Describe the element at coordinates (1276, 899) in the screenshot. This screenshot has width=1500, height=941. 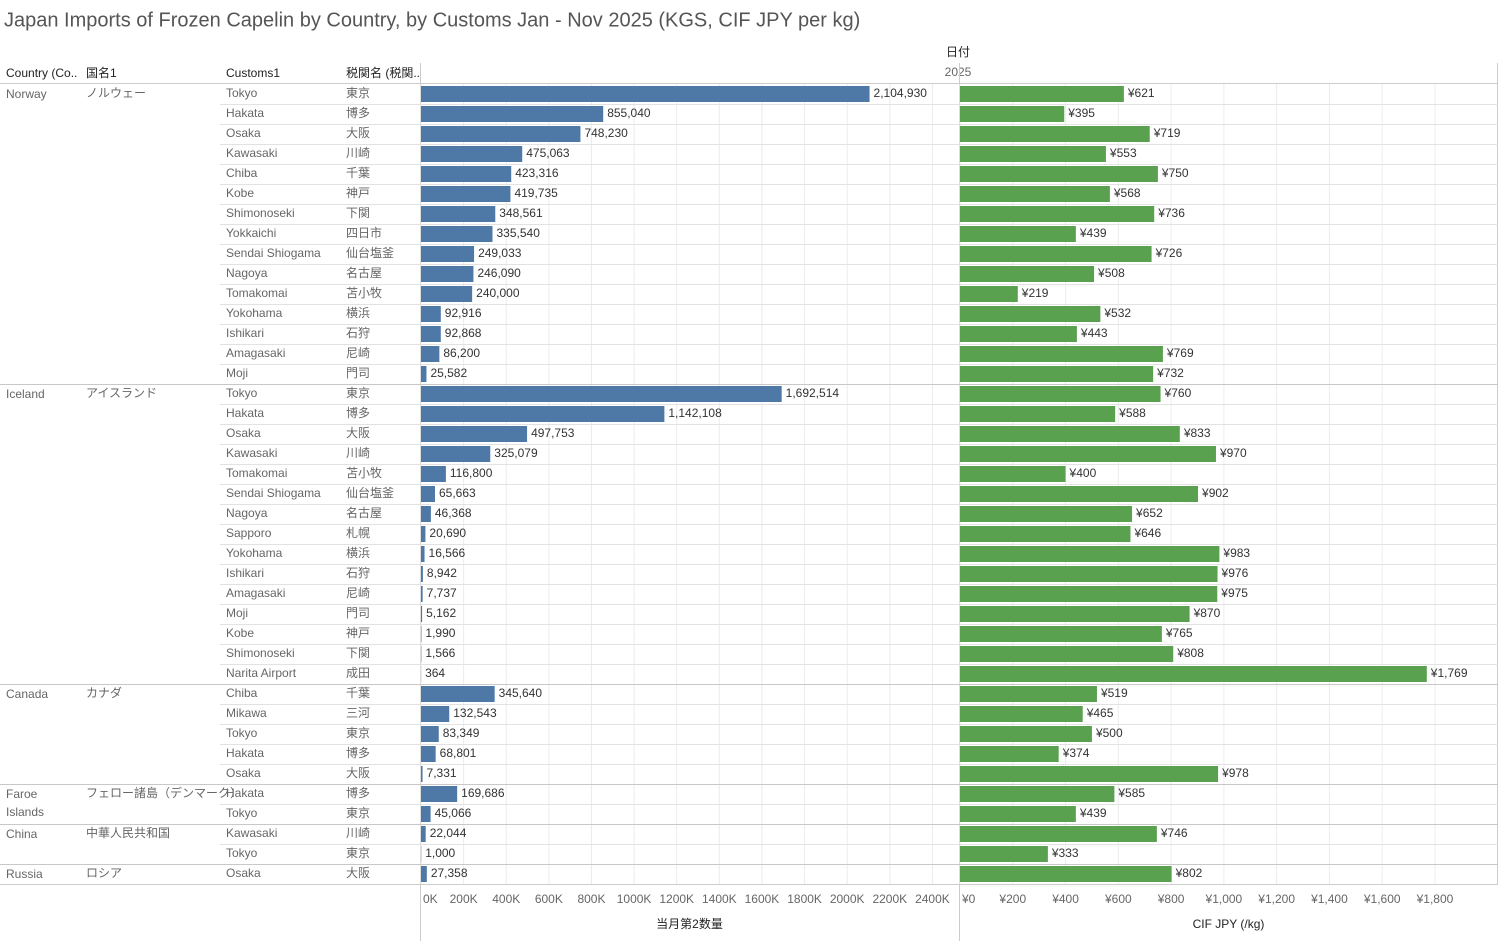
I see `x-tick-label: ¥1,200` at that location.